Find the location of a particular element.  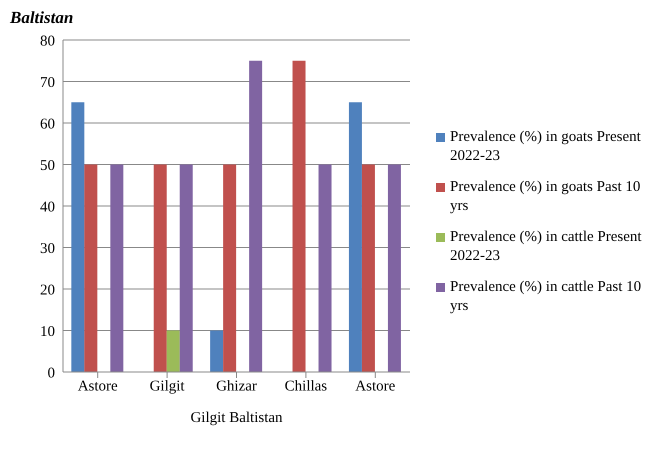

x-axis-title: Gilgit Baltistan is located at coordinates (237, 418).